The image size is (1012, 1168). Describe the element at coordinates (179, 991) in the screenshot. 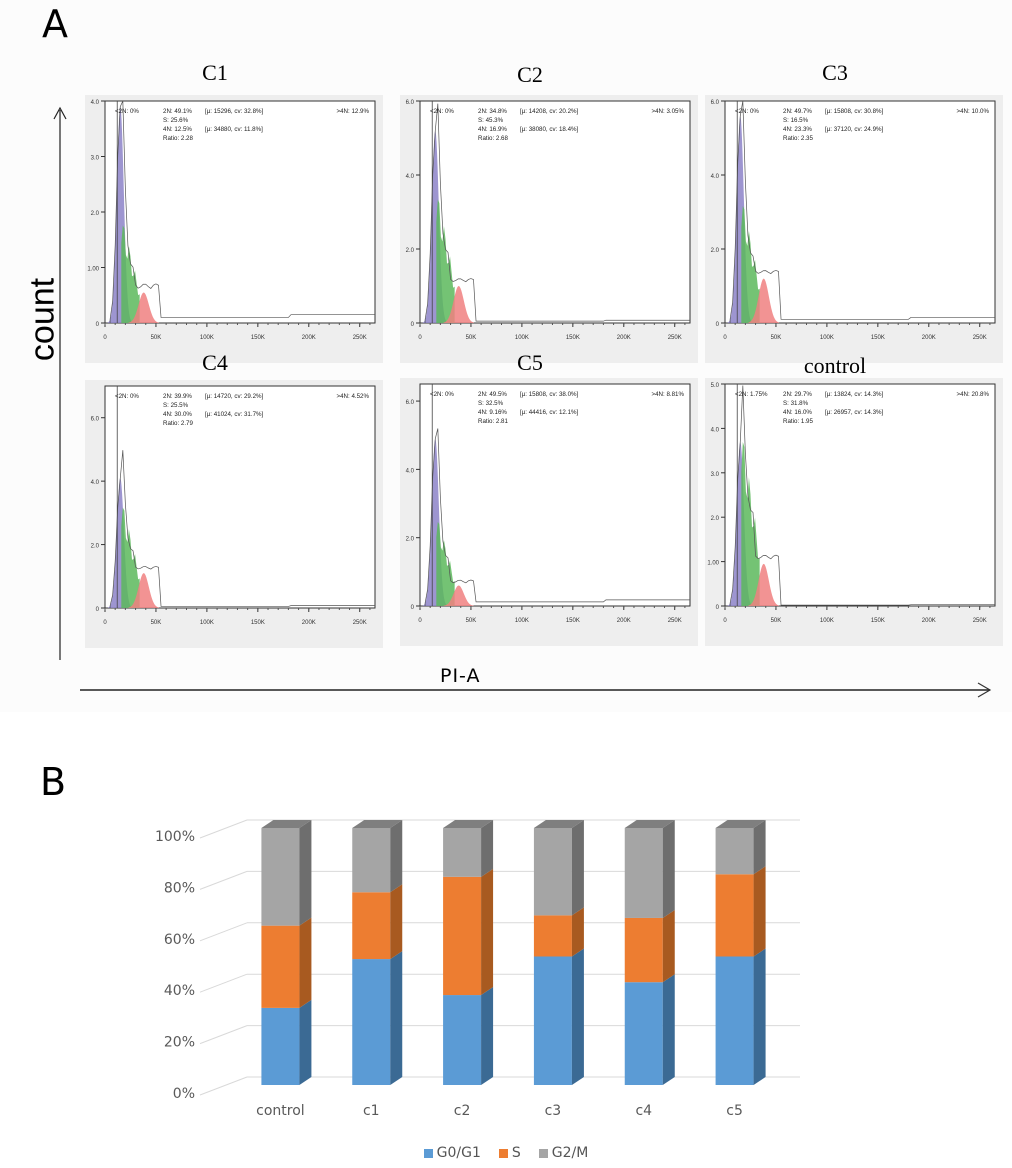

I see `y-tick-label: 40%` at that location.